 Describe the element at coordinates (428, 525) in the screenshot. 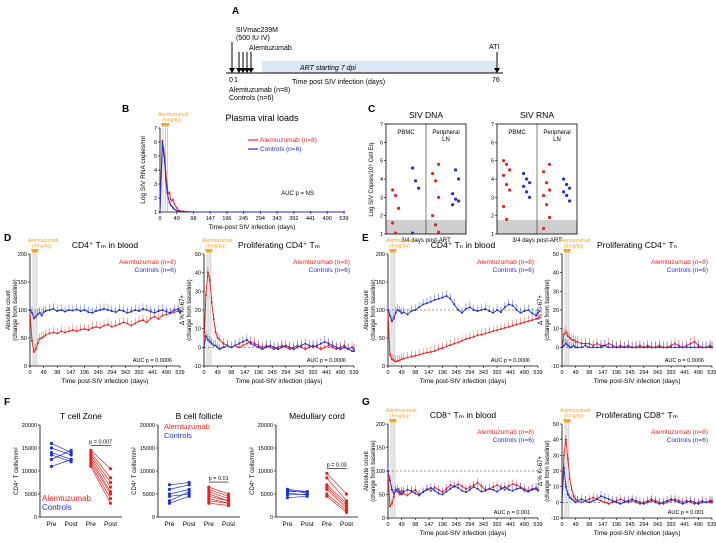

I see `x-tick-label: 147` at that location.